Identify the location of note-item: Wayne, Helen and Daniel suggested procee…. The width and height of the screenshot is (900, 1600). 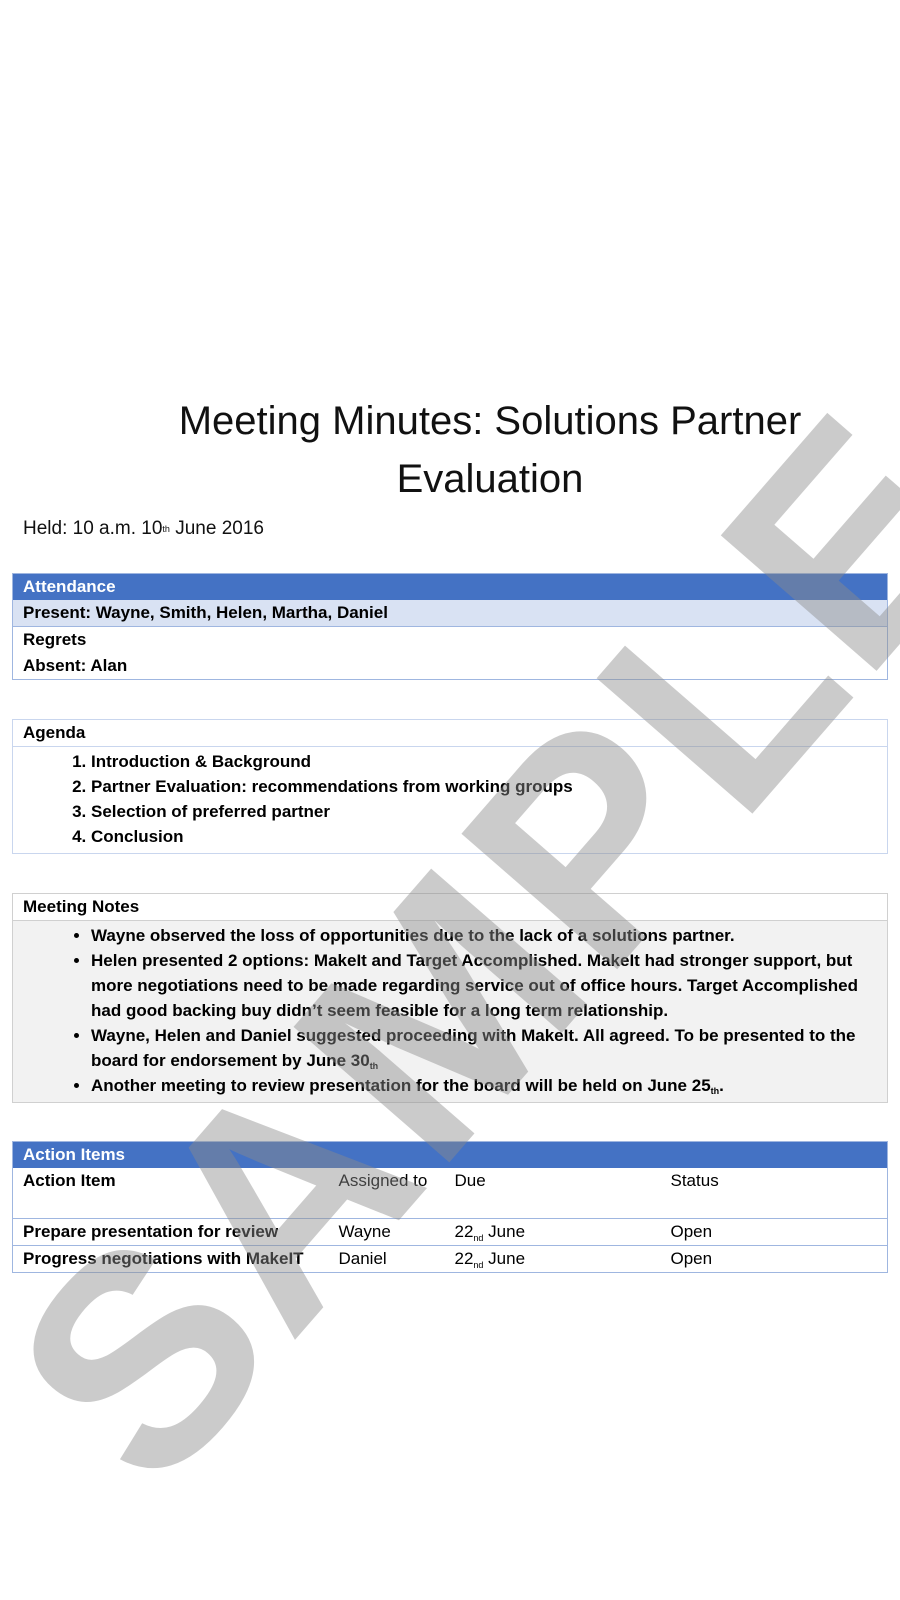
(482, 1048).